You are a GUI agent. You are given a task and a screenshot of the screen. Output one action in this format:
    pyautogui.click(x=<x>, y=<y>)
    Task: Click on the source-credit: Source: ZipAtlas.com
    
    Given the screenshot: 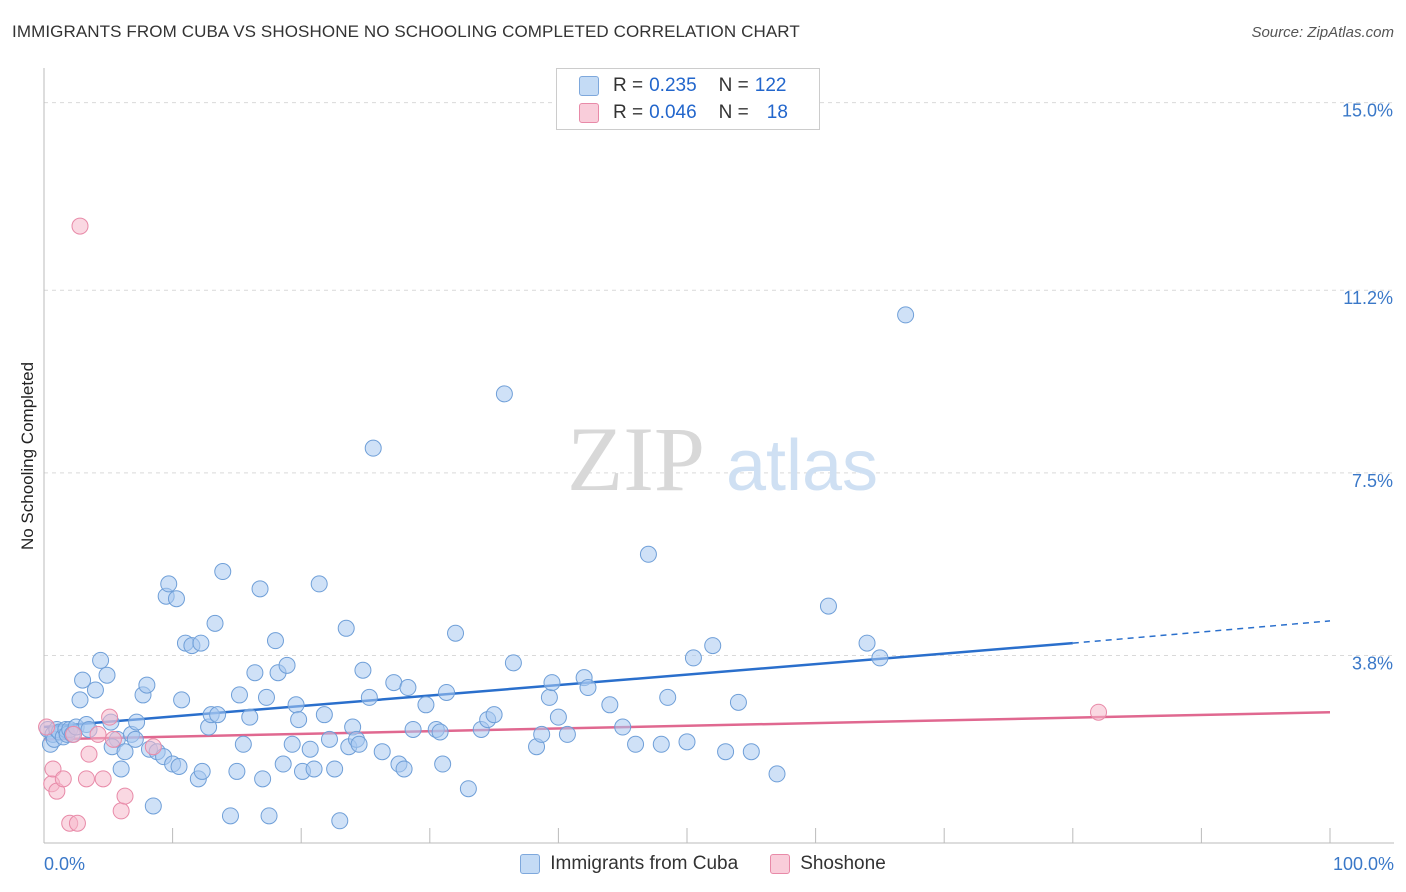 What is the action you would take?
    pyautogui.click(x=1322, y=32)
    